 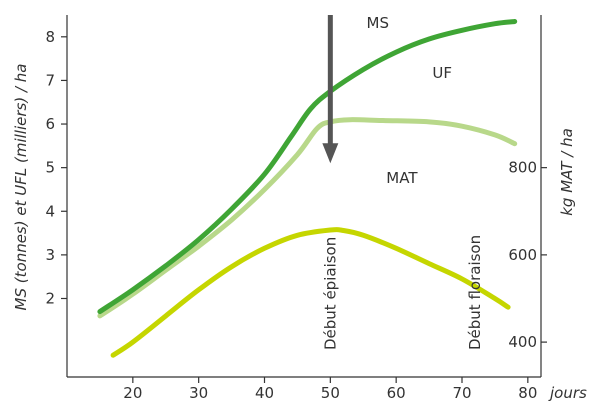 I want to click on x-tick-label: 30, so click(x=198, y=393).